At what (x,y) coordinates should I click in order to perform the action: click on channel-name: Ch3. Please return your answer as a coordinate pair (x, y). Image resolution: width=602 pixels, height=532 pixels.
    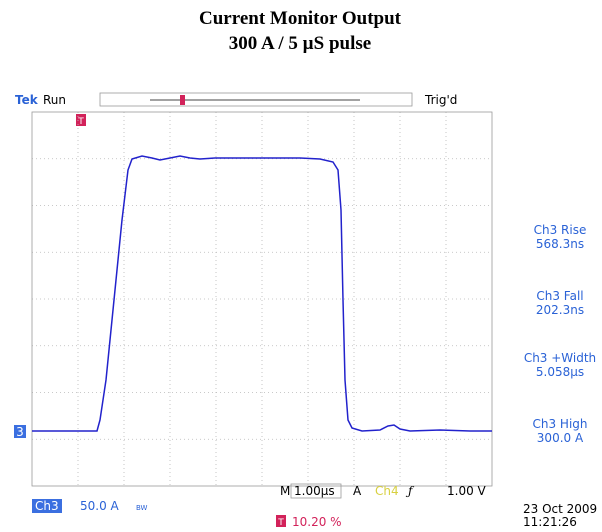
    Looking at the image, I should click on (47, 506).